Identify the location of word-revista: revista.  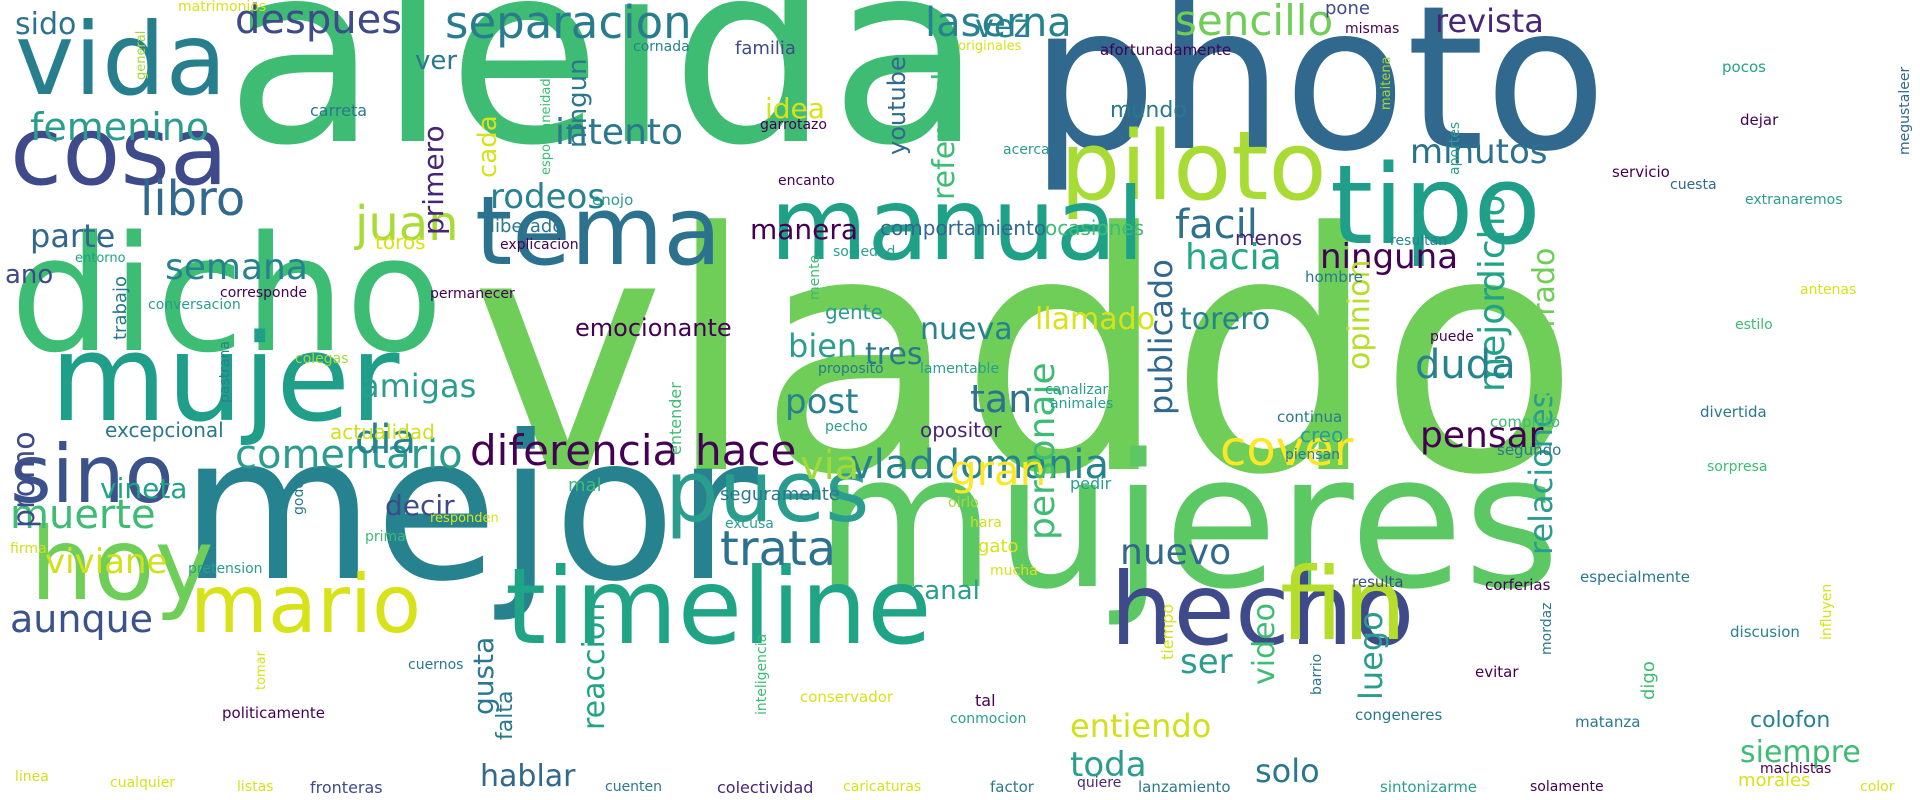
(1489, 21).